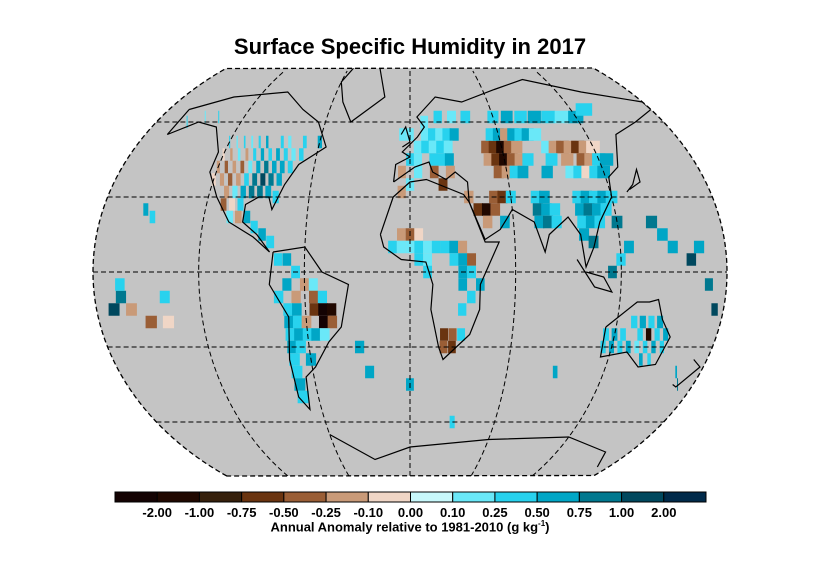 This screenshot has height=576, width=820. I want to click on colorbar-tick-label: -1.00, so click(199, 512).